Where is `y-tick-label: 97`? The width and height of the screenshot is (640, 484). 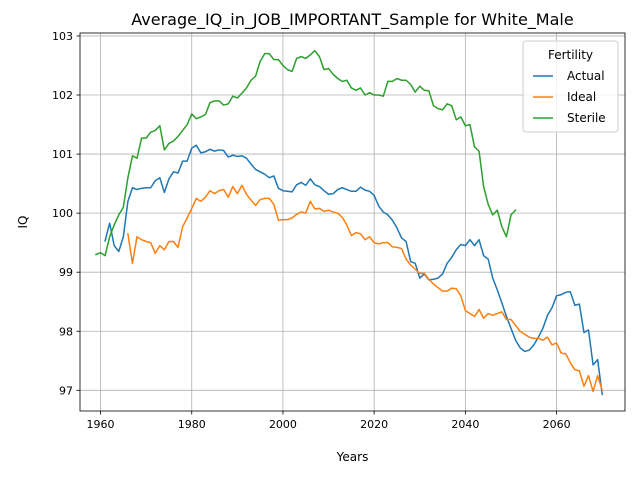
y-tick-label: 97 is located at coordinates (66, 390).